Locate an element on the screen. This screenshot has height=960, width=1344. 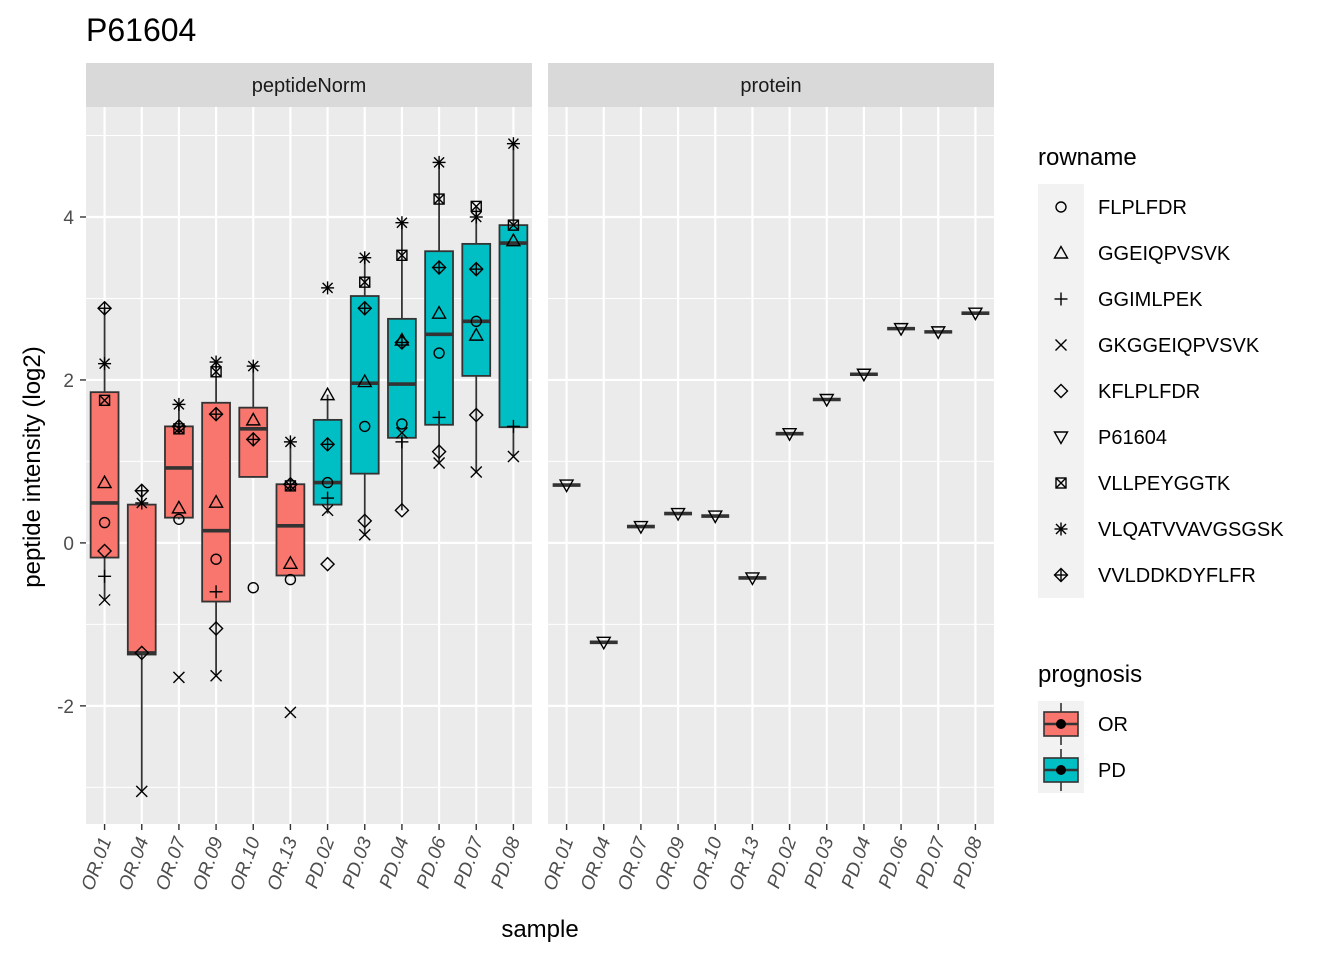
x-tick-label: OR.07 is located at coordinates (171, 863).